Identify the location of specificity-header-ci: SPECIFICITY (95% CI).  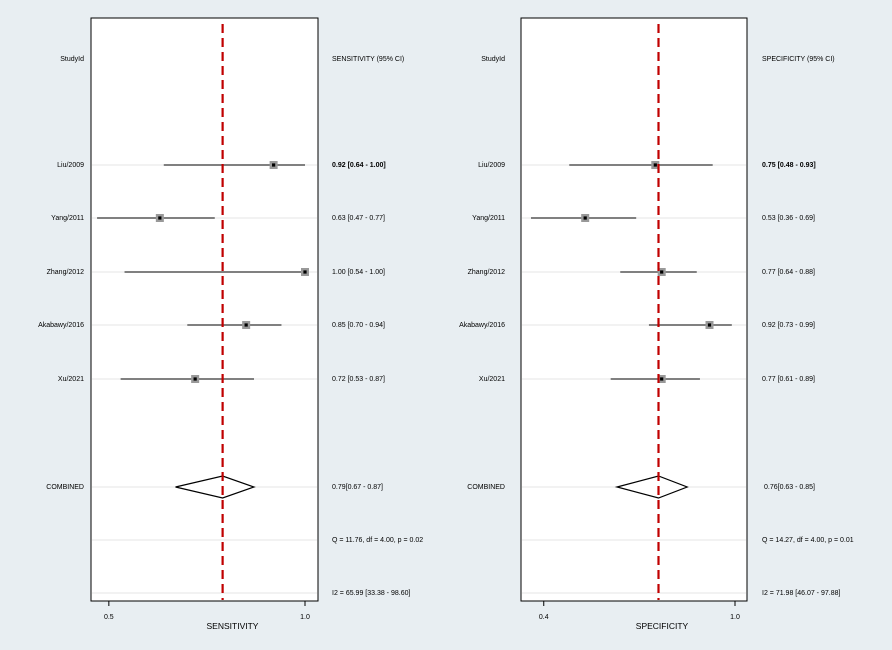
(798, 59).